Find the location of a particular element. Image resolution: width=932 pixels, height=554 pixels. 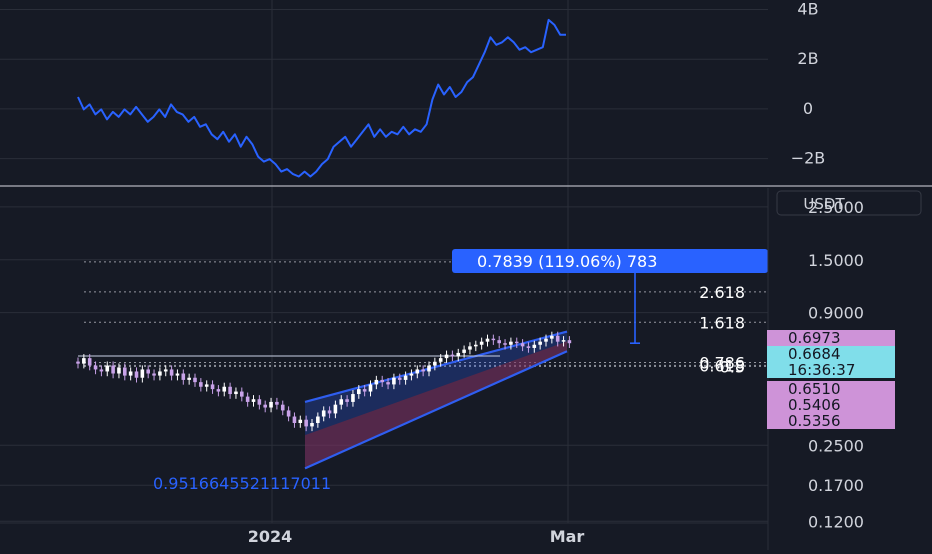

fib-level-label: 0.618 is located at coordinates (722, 365).